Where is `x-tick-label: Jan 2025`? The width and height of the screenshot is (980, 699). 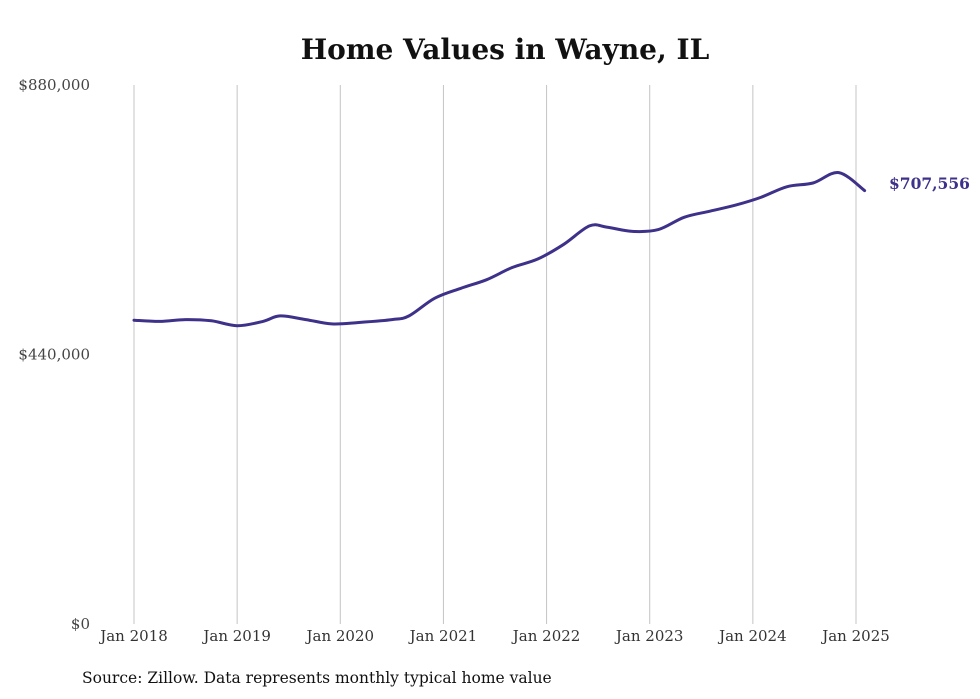
x-tick-label: Jan 2025 is located at coordinates (855, 636).